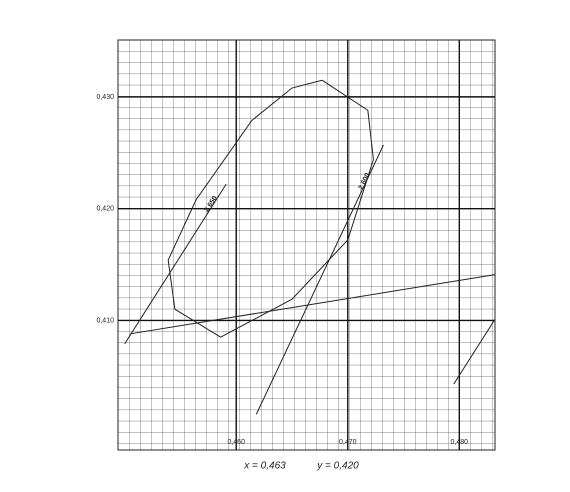  I want to click on y-tick-label: 0,410, so click(105, 320).